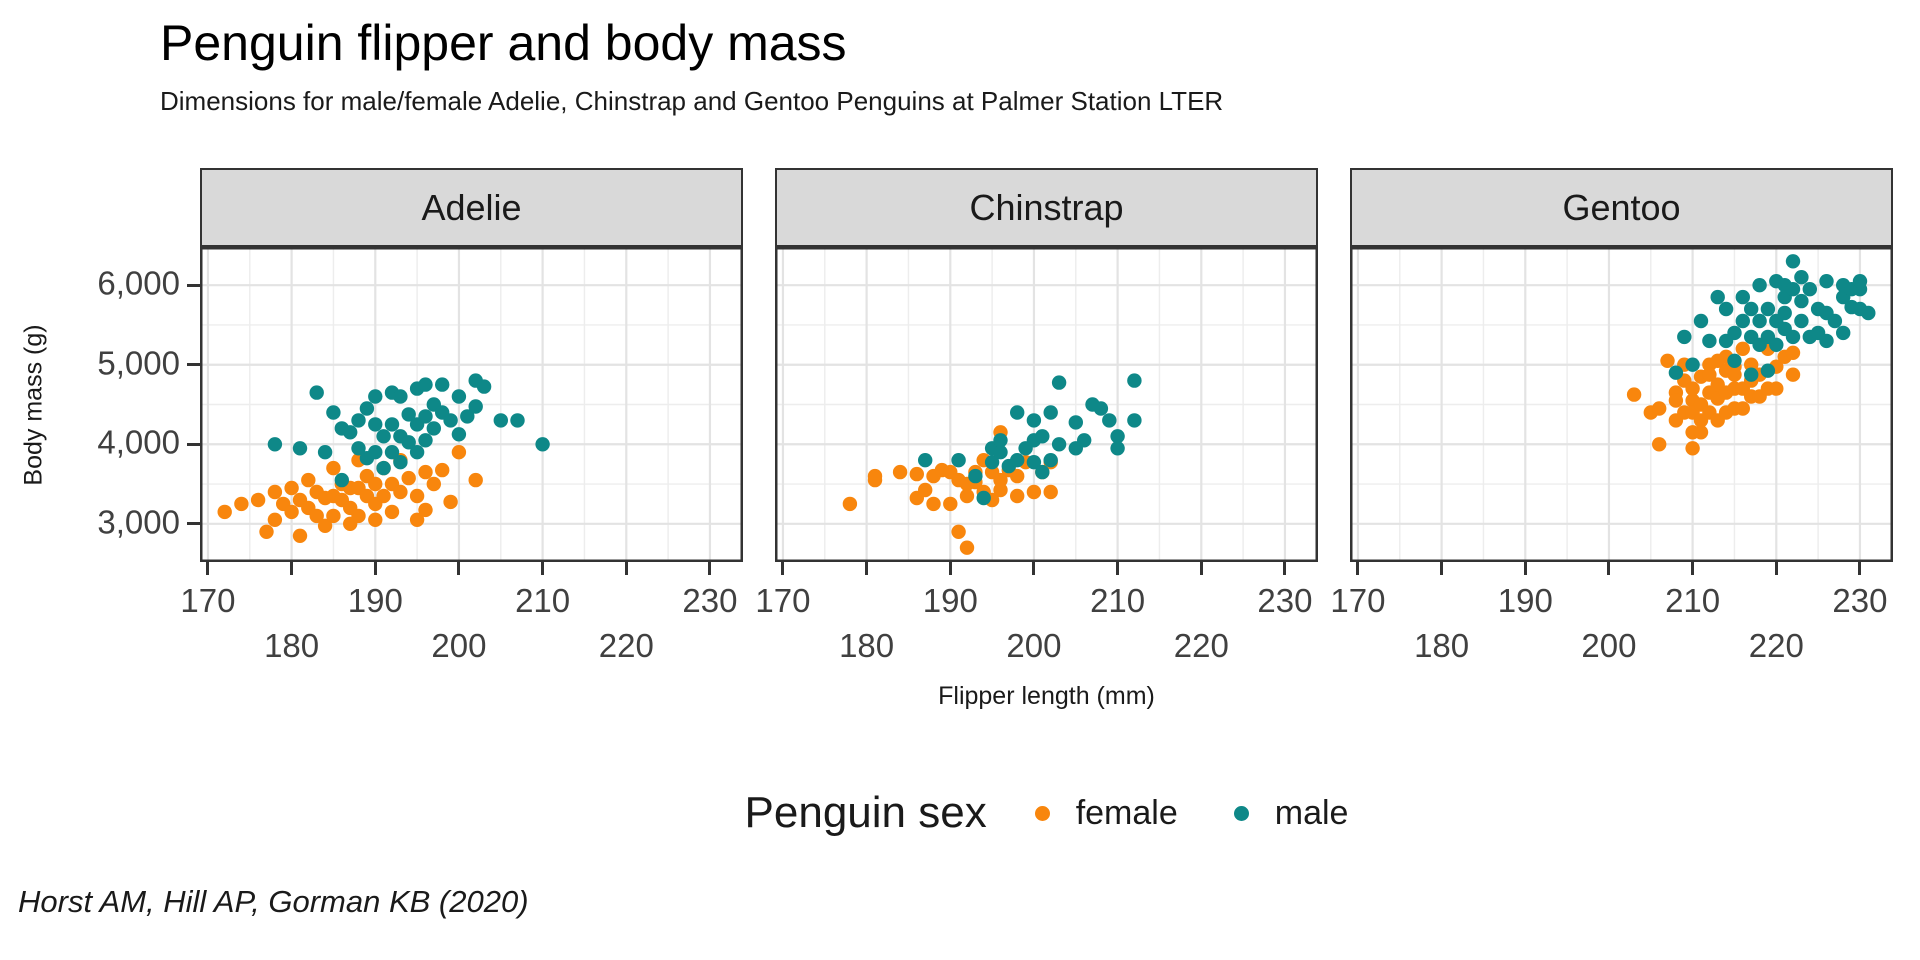  What do you see at coordinates (626, 645) in the screenshot?
I see `x-tick-label: 220` at bounding box center [626, 645].